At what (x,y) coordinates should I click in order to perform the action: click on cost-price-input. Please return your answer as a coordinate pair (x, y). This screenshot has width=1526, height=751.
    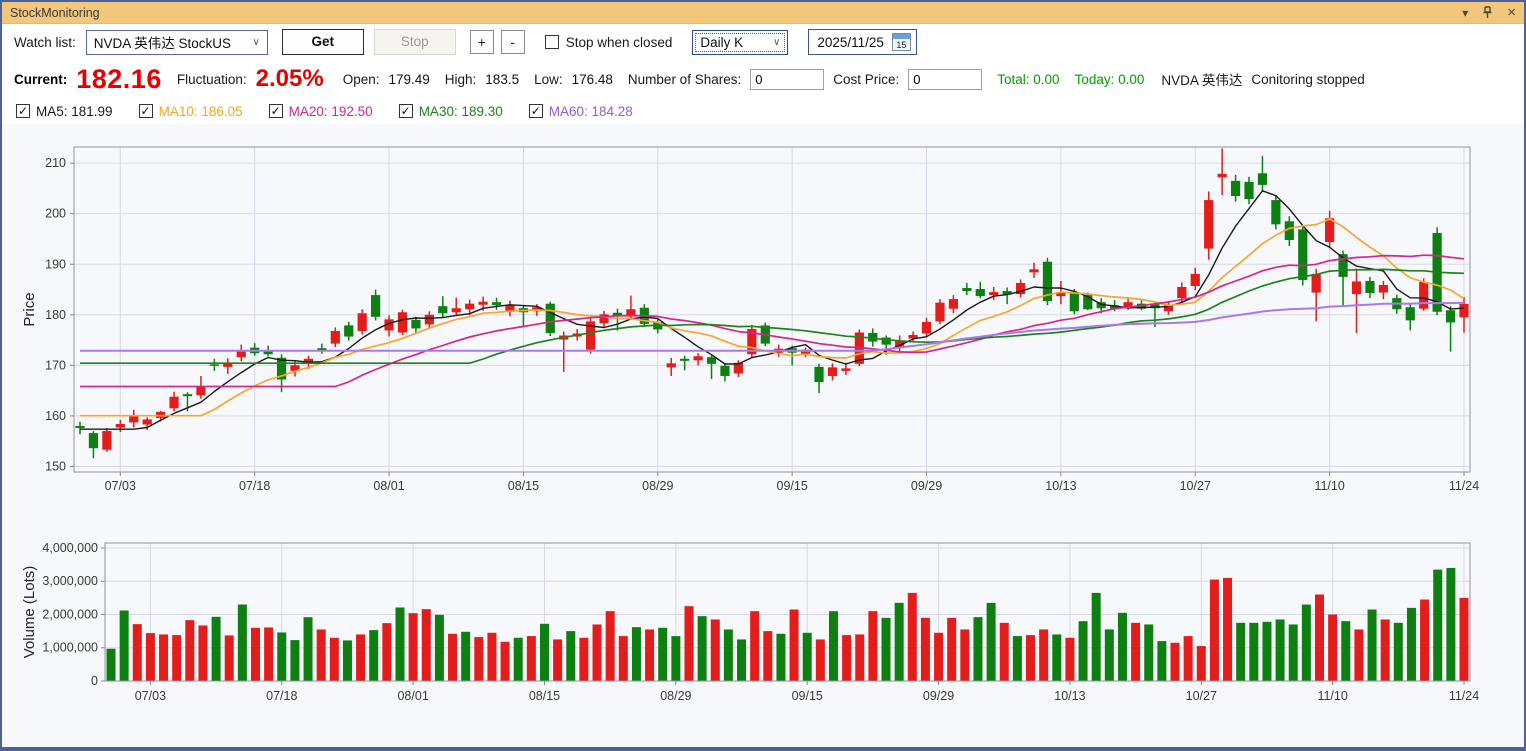
    Looking at the image, I should click on (945, 79).